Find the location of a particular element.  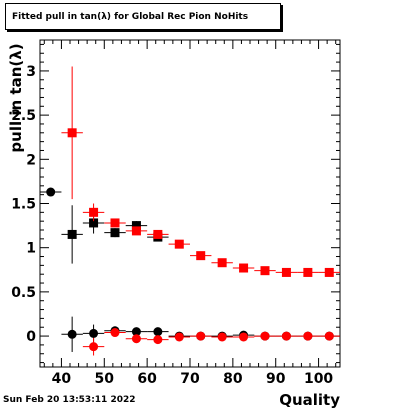

x-tick-label: 90 is located at coordinates (276, 379).